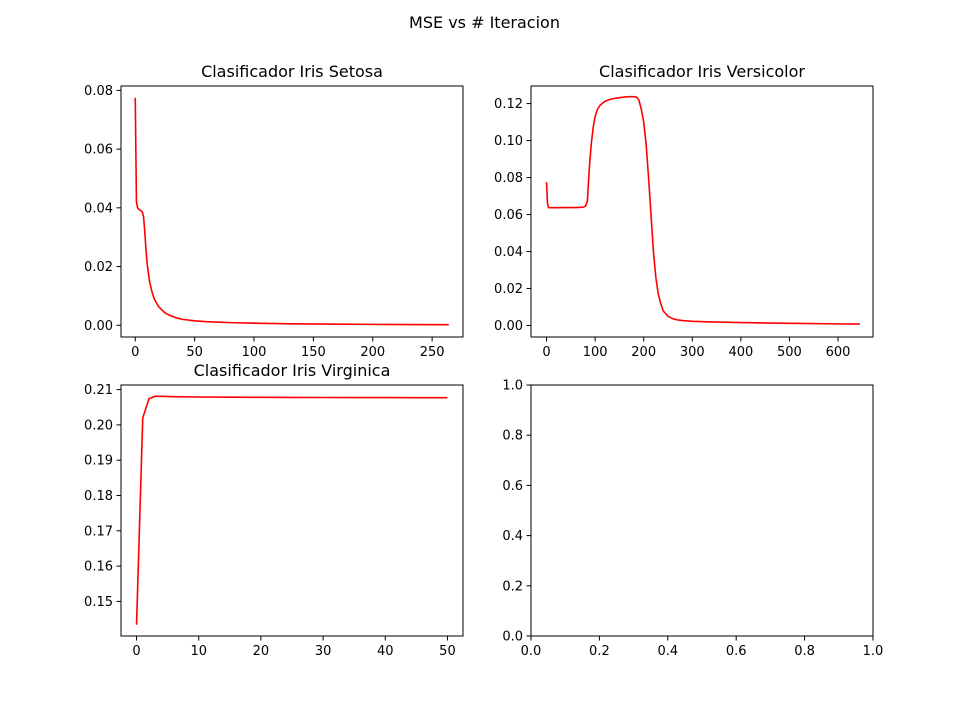 The image size is (969, 714). What do you see at coordinates (873, 651) in the screenshot?
I see `x-tick-label: 1.0` at bounding box center [873, 651].